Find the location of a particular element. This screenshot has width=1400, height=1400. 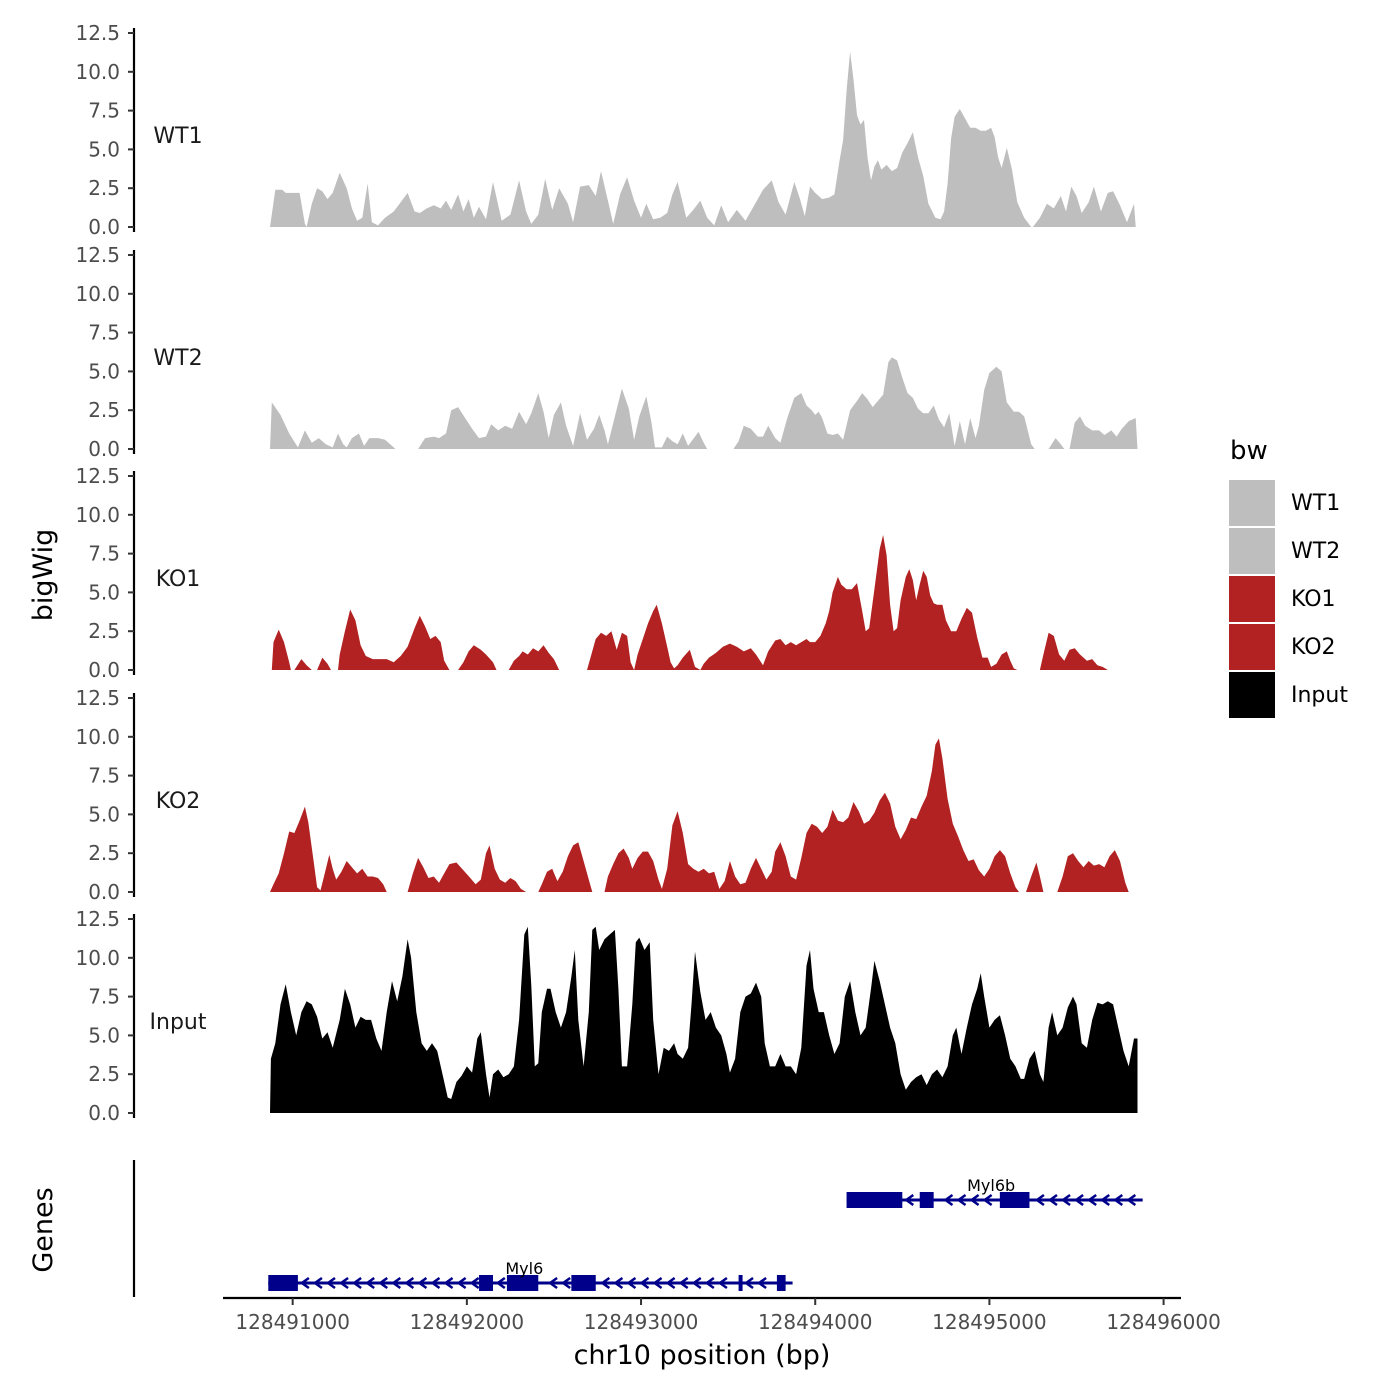

legend-label-wt1: WT1 is located at coordinates (1315, 503).